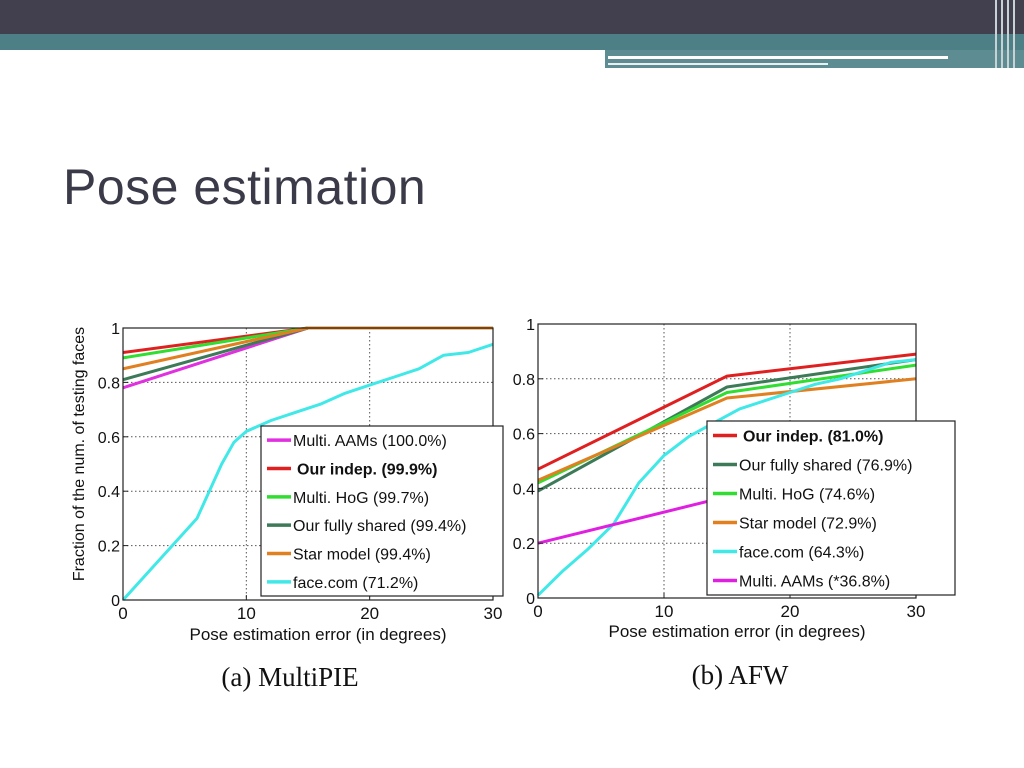 Image resolution: width=1024 pixels, height=768 pixels. What do you see at coordinates (289, 677) in the screenshot?
I see `chart-caption: (a) MultiPIE` at bounding box center [289, 677].